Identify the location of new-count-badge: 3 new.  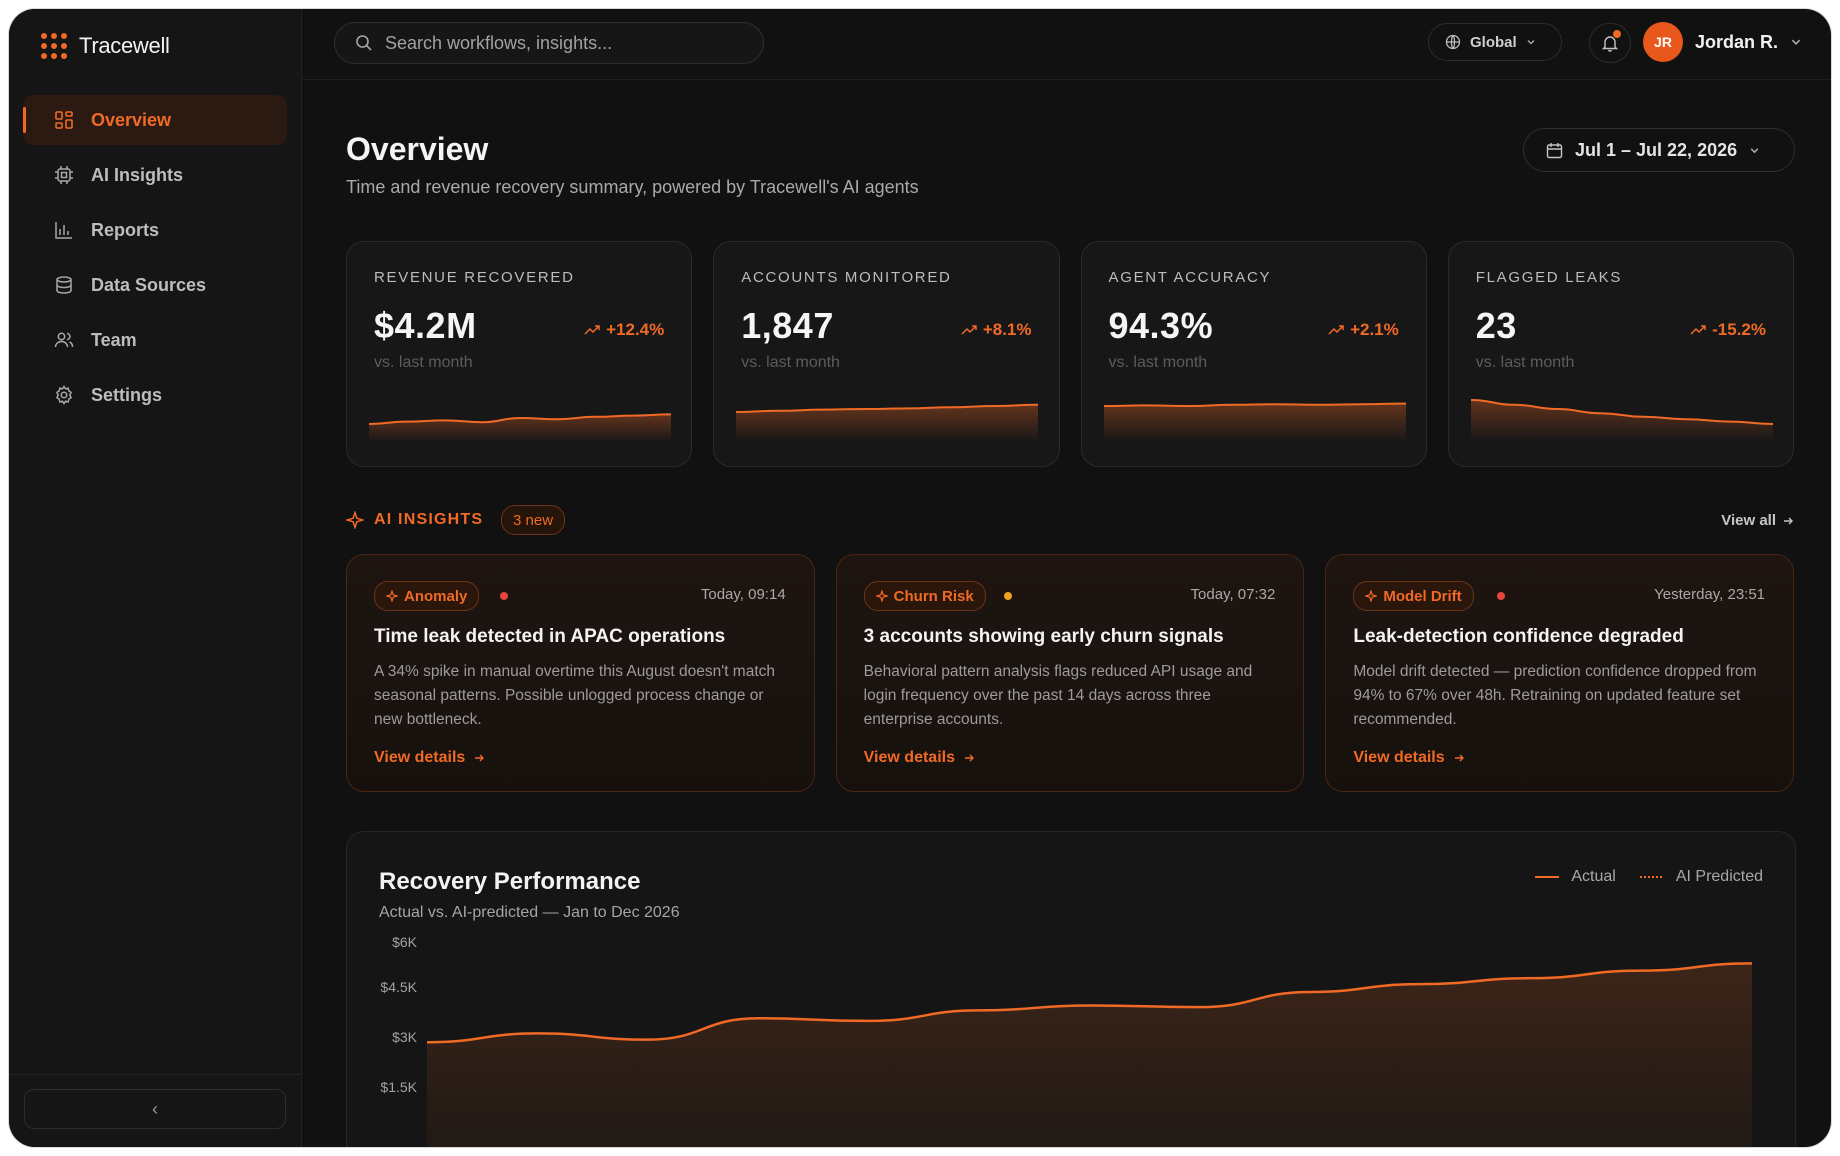
(533, 520).